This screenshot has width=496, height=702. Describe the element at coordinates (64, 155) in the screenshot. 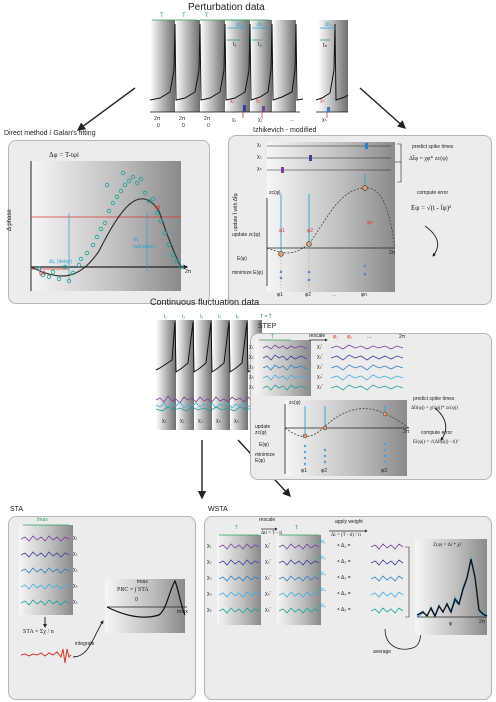

I see `phase-formula: Δφ = T-tφi` at that location.